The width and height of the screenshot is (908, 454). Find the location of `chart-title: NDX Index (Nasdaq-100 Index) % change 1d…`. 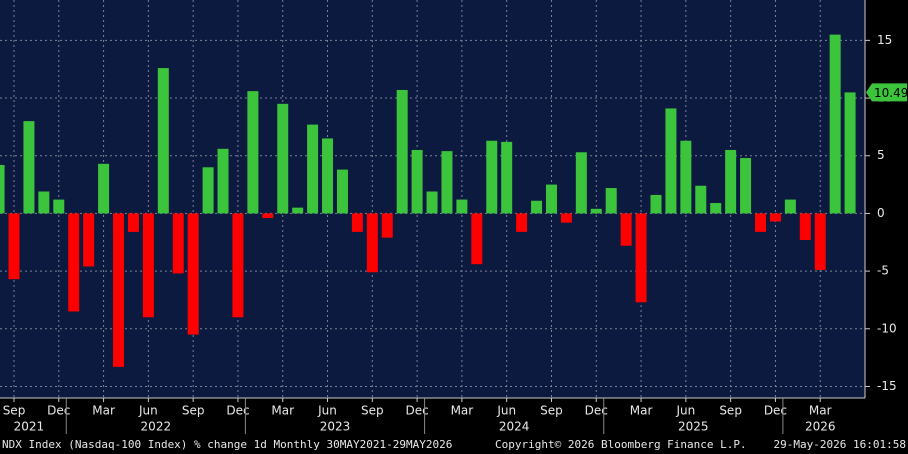

chart-title: NDX Index (Nasdaq-100 Index) % change 1d… is located at coordinates (227, 444).